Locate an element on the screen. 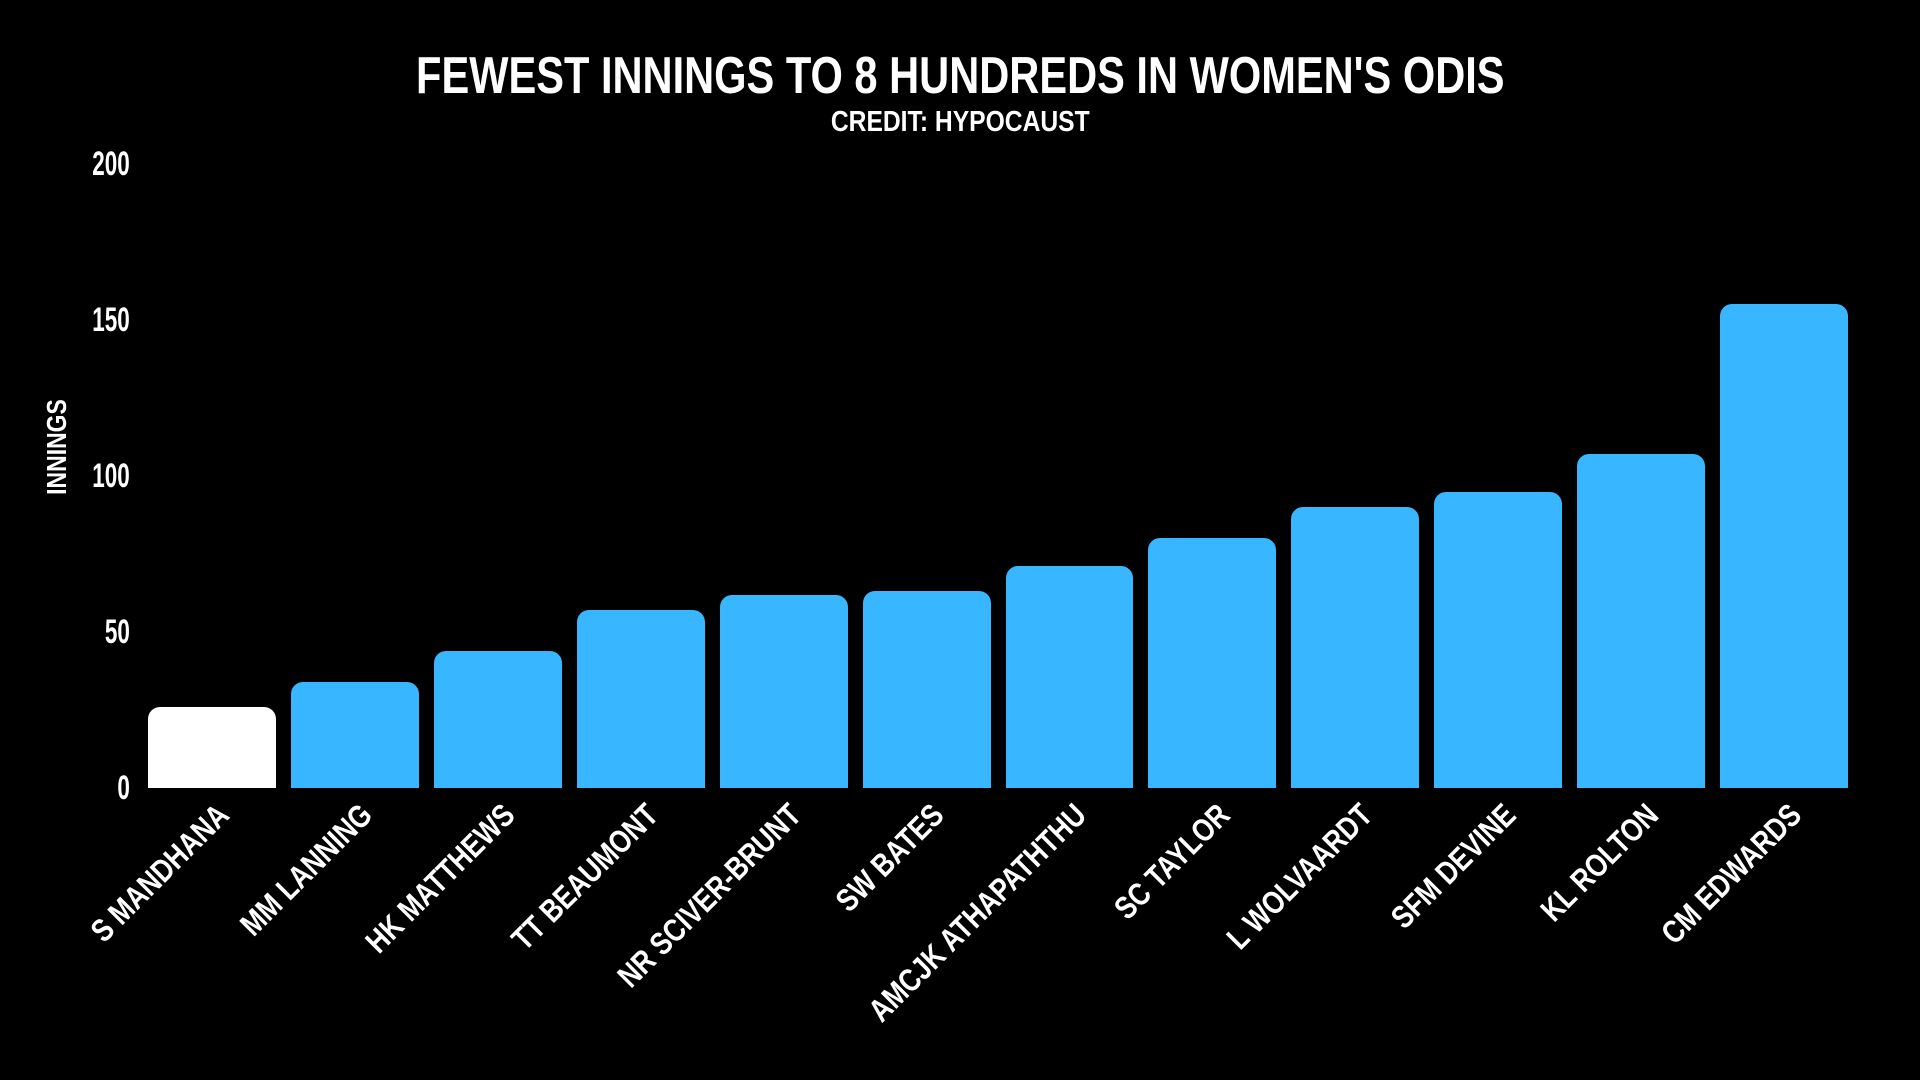 This screenshot has height=1080, width=1920. bar-mm-lanning: MM LANNING is located at coordinates (326, 812).